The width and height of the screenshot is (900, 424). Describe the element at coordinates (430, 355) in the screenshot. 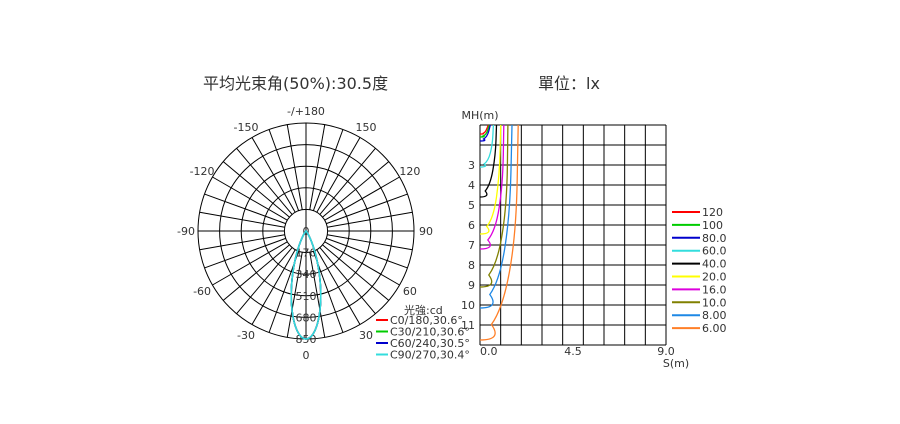

I see `polar-legend-label: C90/270,30.4°` at that location.